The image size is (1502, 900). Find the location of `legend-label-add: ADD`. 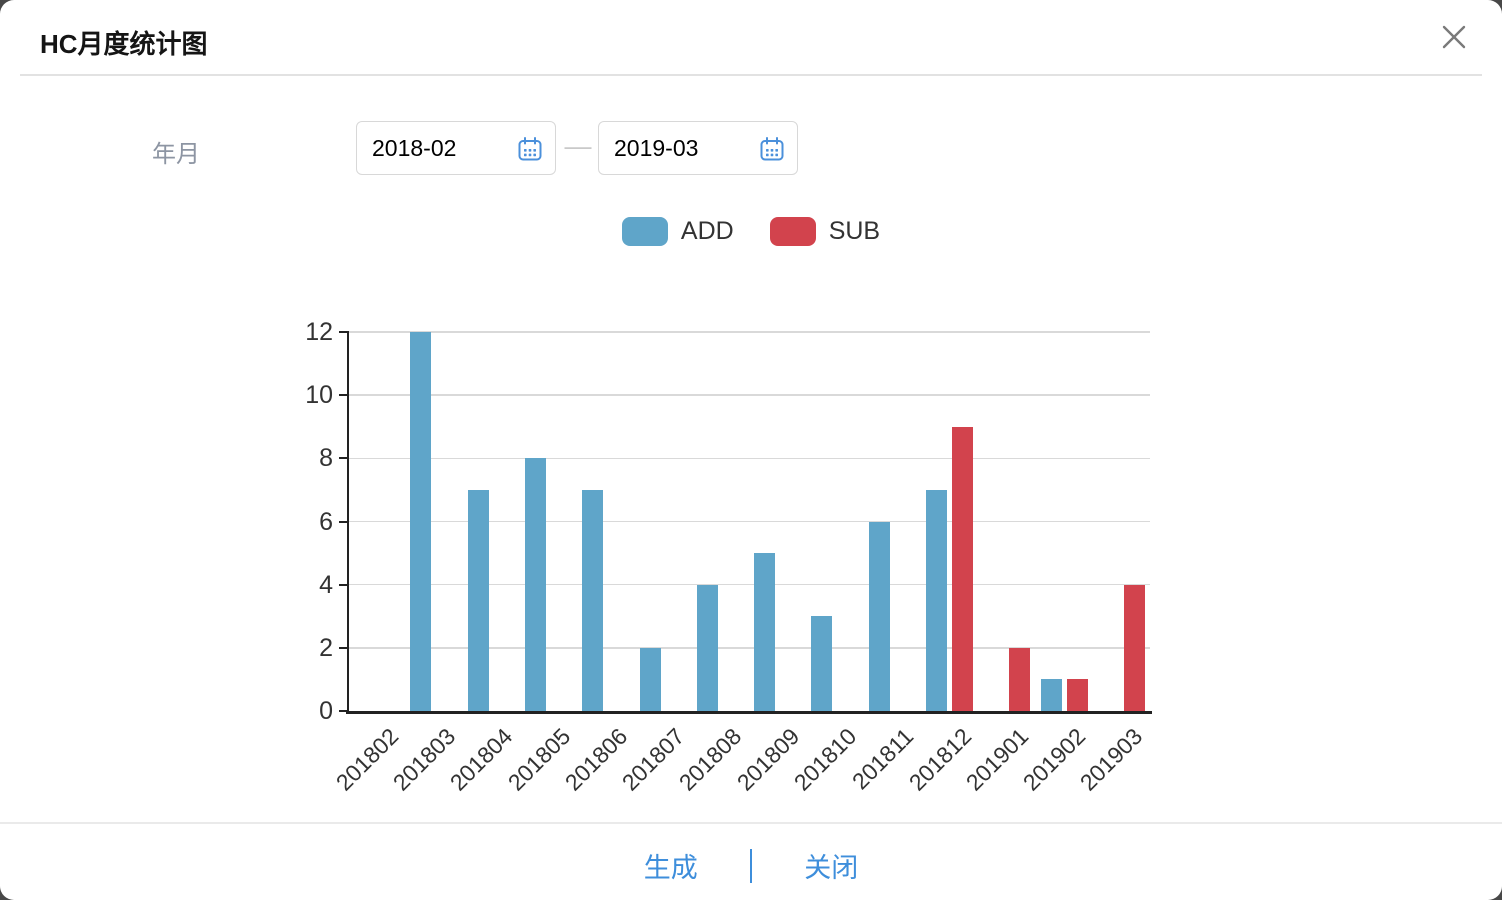

legend-label-add: ADD is located at coordinates (707, 231).